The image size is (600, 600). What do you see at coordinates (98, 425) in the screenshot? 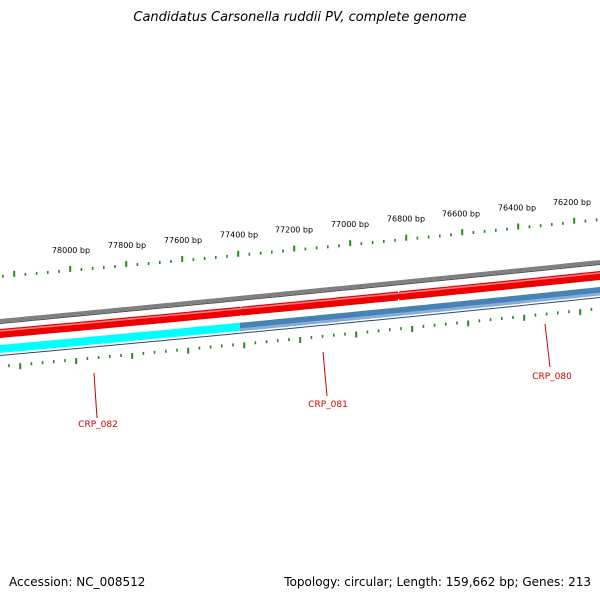
I see `gene-label: CRP_082` at bounding box center [98, 425].